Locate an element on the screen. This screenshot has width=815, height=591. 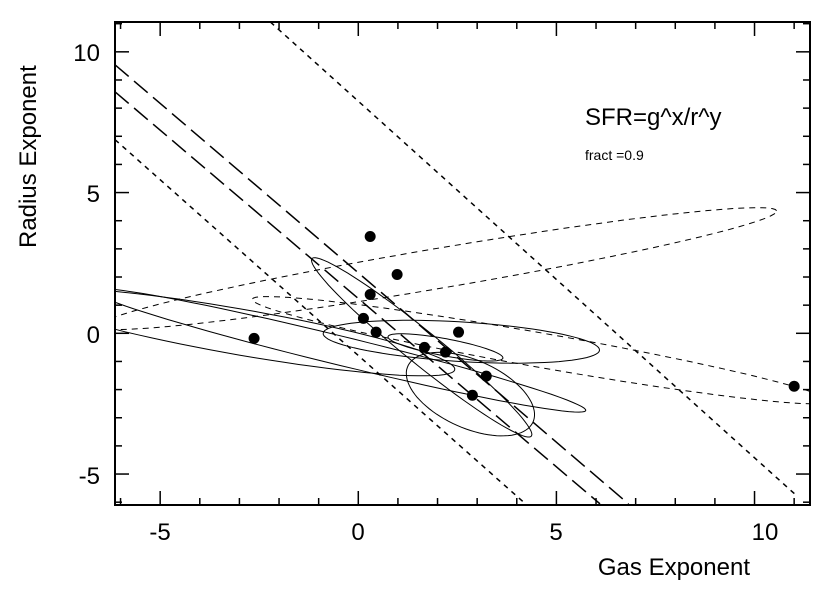
y-tick-label: 5 is located at coordinates (93, 194).